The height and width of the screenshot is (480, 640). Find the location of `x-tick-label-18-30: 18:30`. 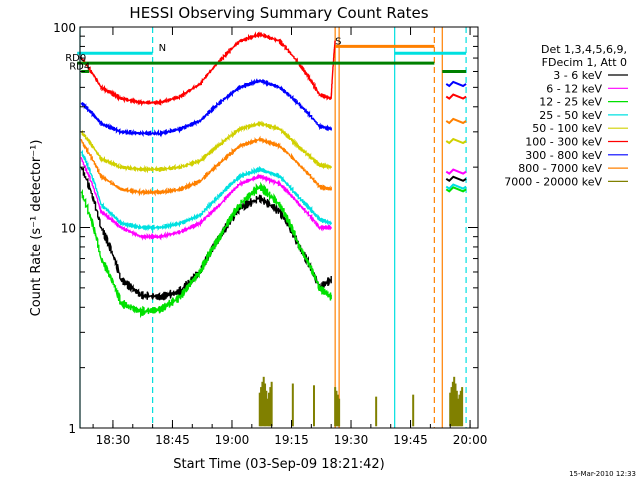

x-tick-label-18-30: 18:30 is located at coordinates (113, 440).